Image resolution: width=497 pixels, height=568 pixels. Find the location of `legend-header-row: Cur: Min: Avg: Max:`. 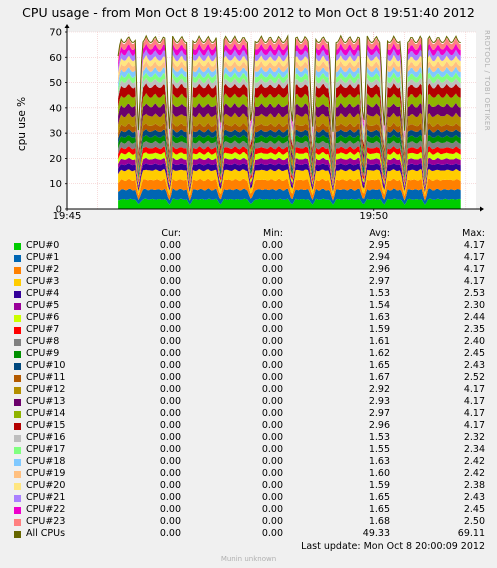

legend-header-row: Cur: Min: Avg: Max: is located at coordinates (248, 234).